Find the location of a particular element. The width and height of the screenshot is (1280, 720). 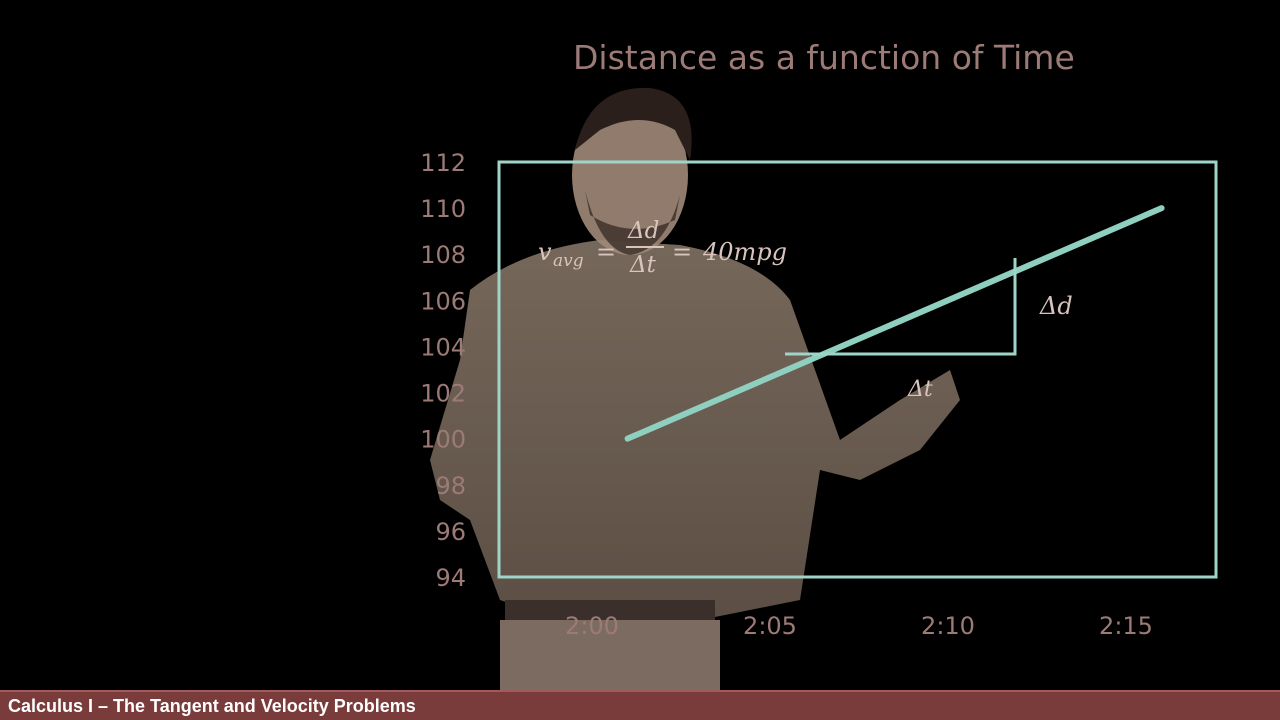

average-velocity-formula: v avg = Δd Δt = 40mpg is located at coordinates (662, 248).